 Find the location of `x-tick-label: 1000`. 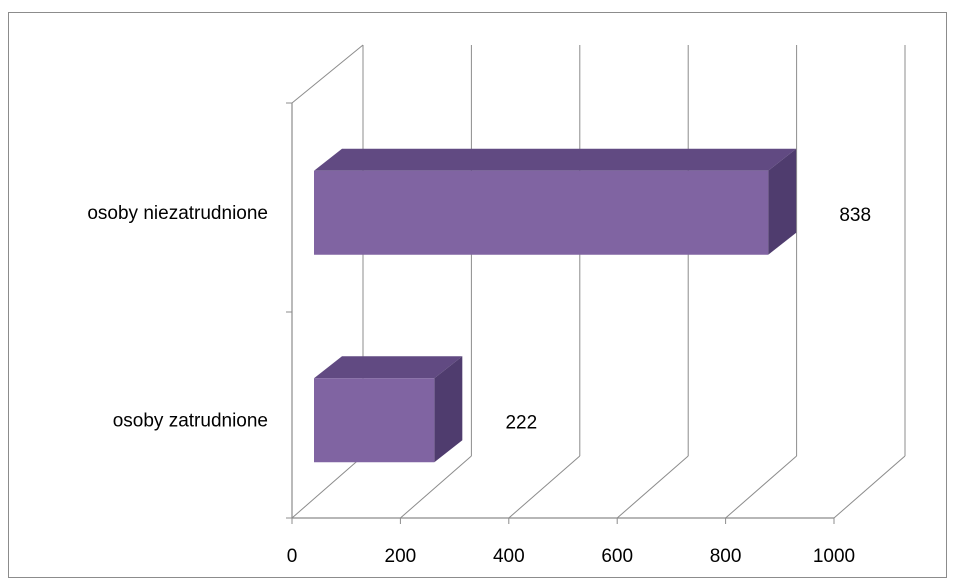

x-tick-label: 1000 is located at coordinates (834, 556).